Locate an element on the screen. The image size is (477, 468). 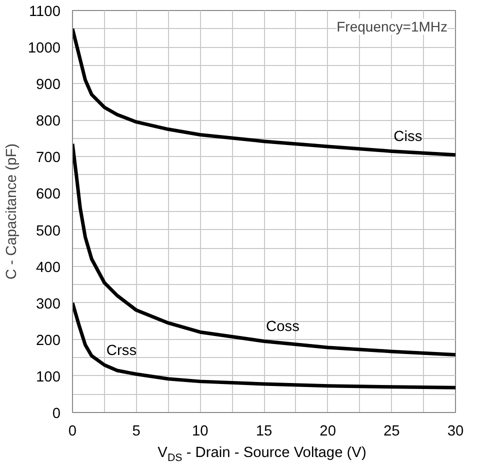
y-tick-label: 200 is located at coordinates (48, 340).